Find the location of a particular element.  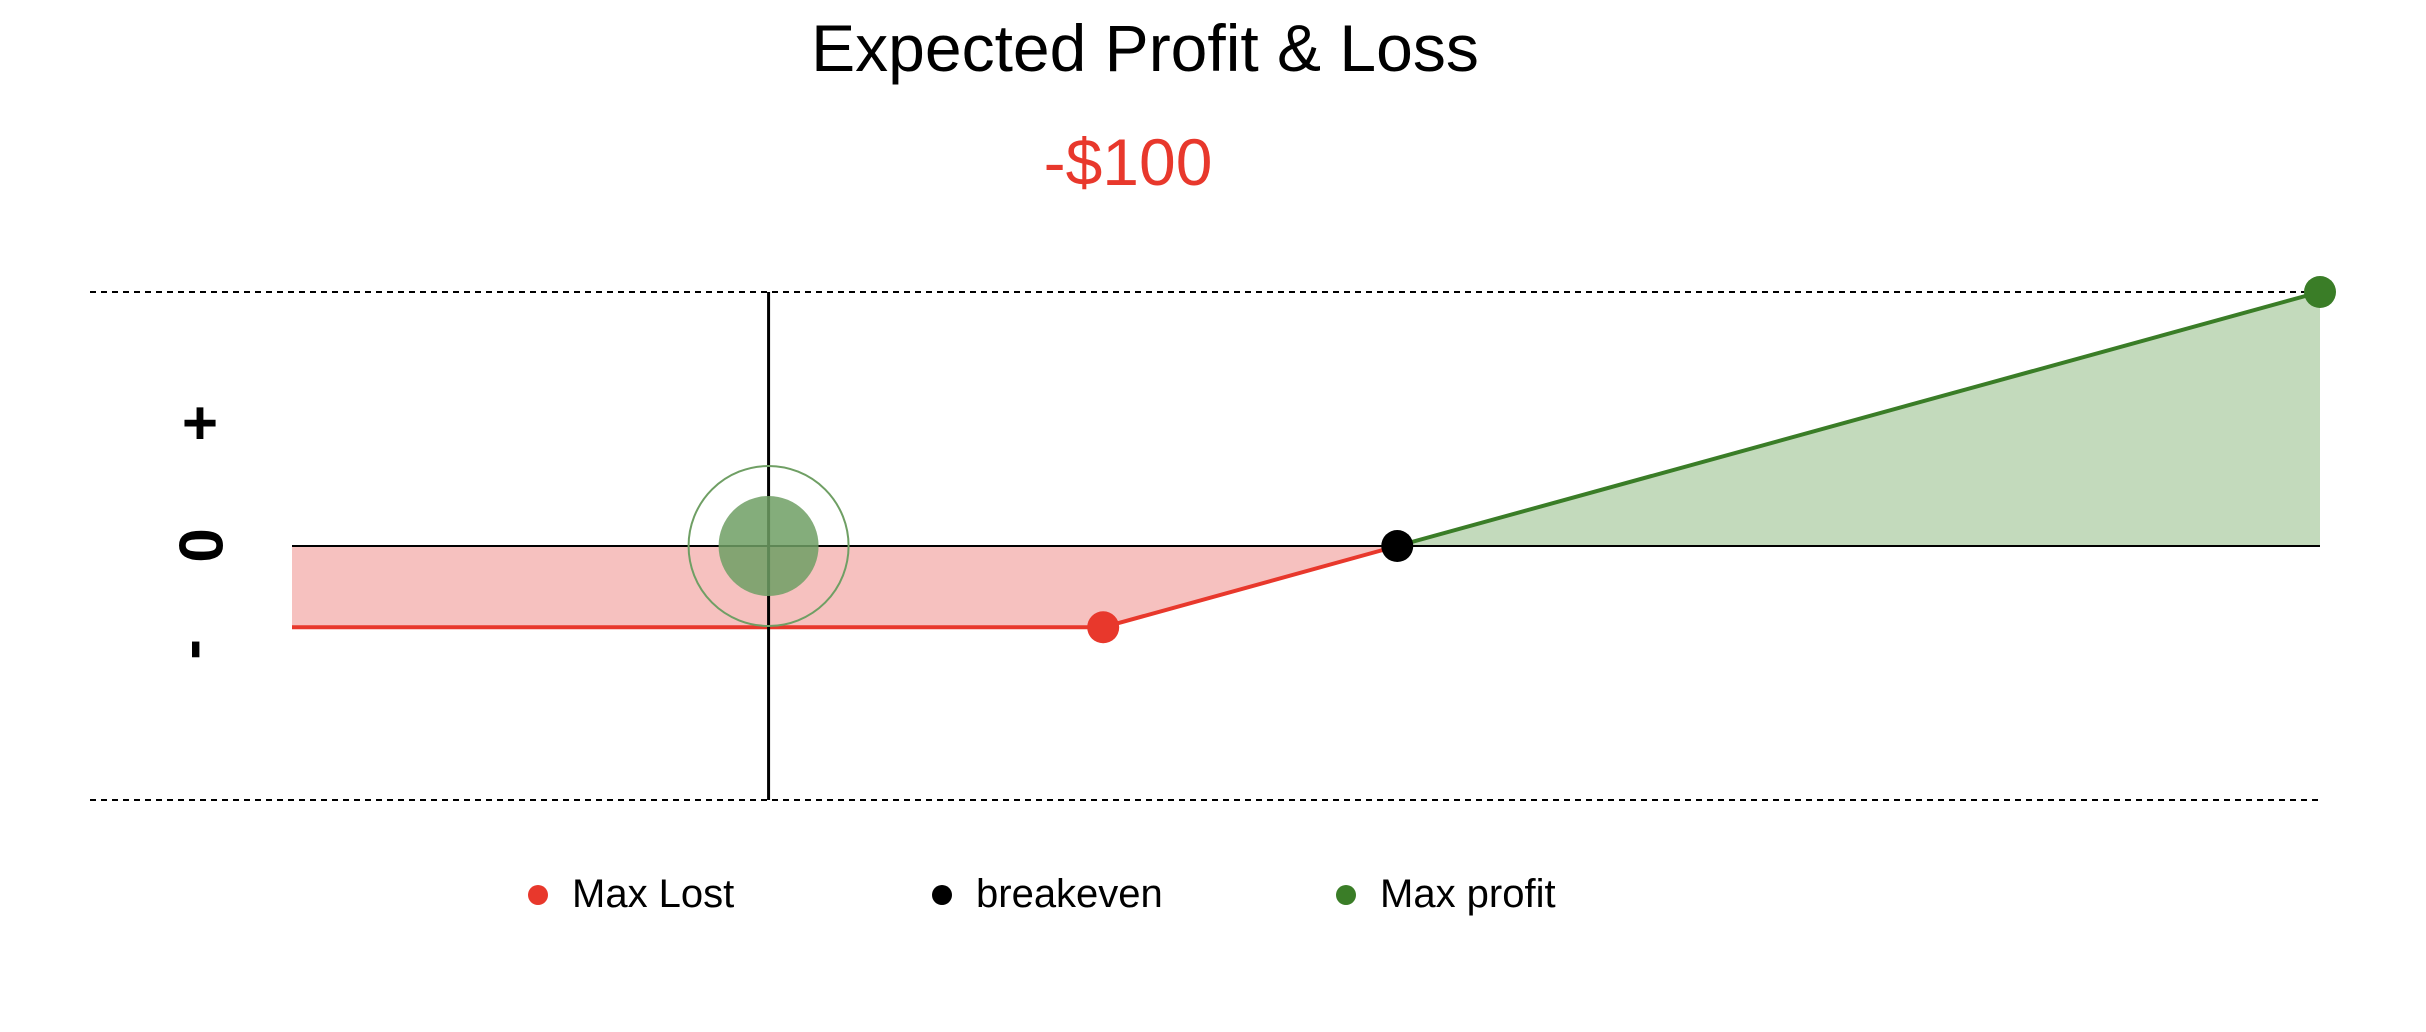

max-lost-point is located at coordinates (1103, 627).